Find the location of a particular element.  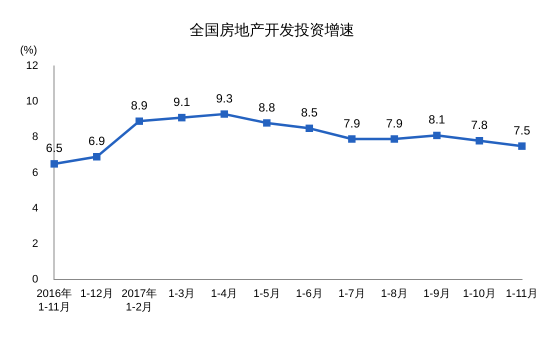

y-tick-label: 8 is located at coordinates (35, 137).